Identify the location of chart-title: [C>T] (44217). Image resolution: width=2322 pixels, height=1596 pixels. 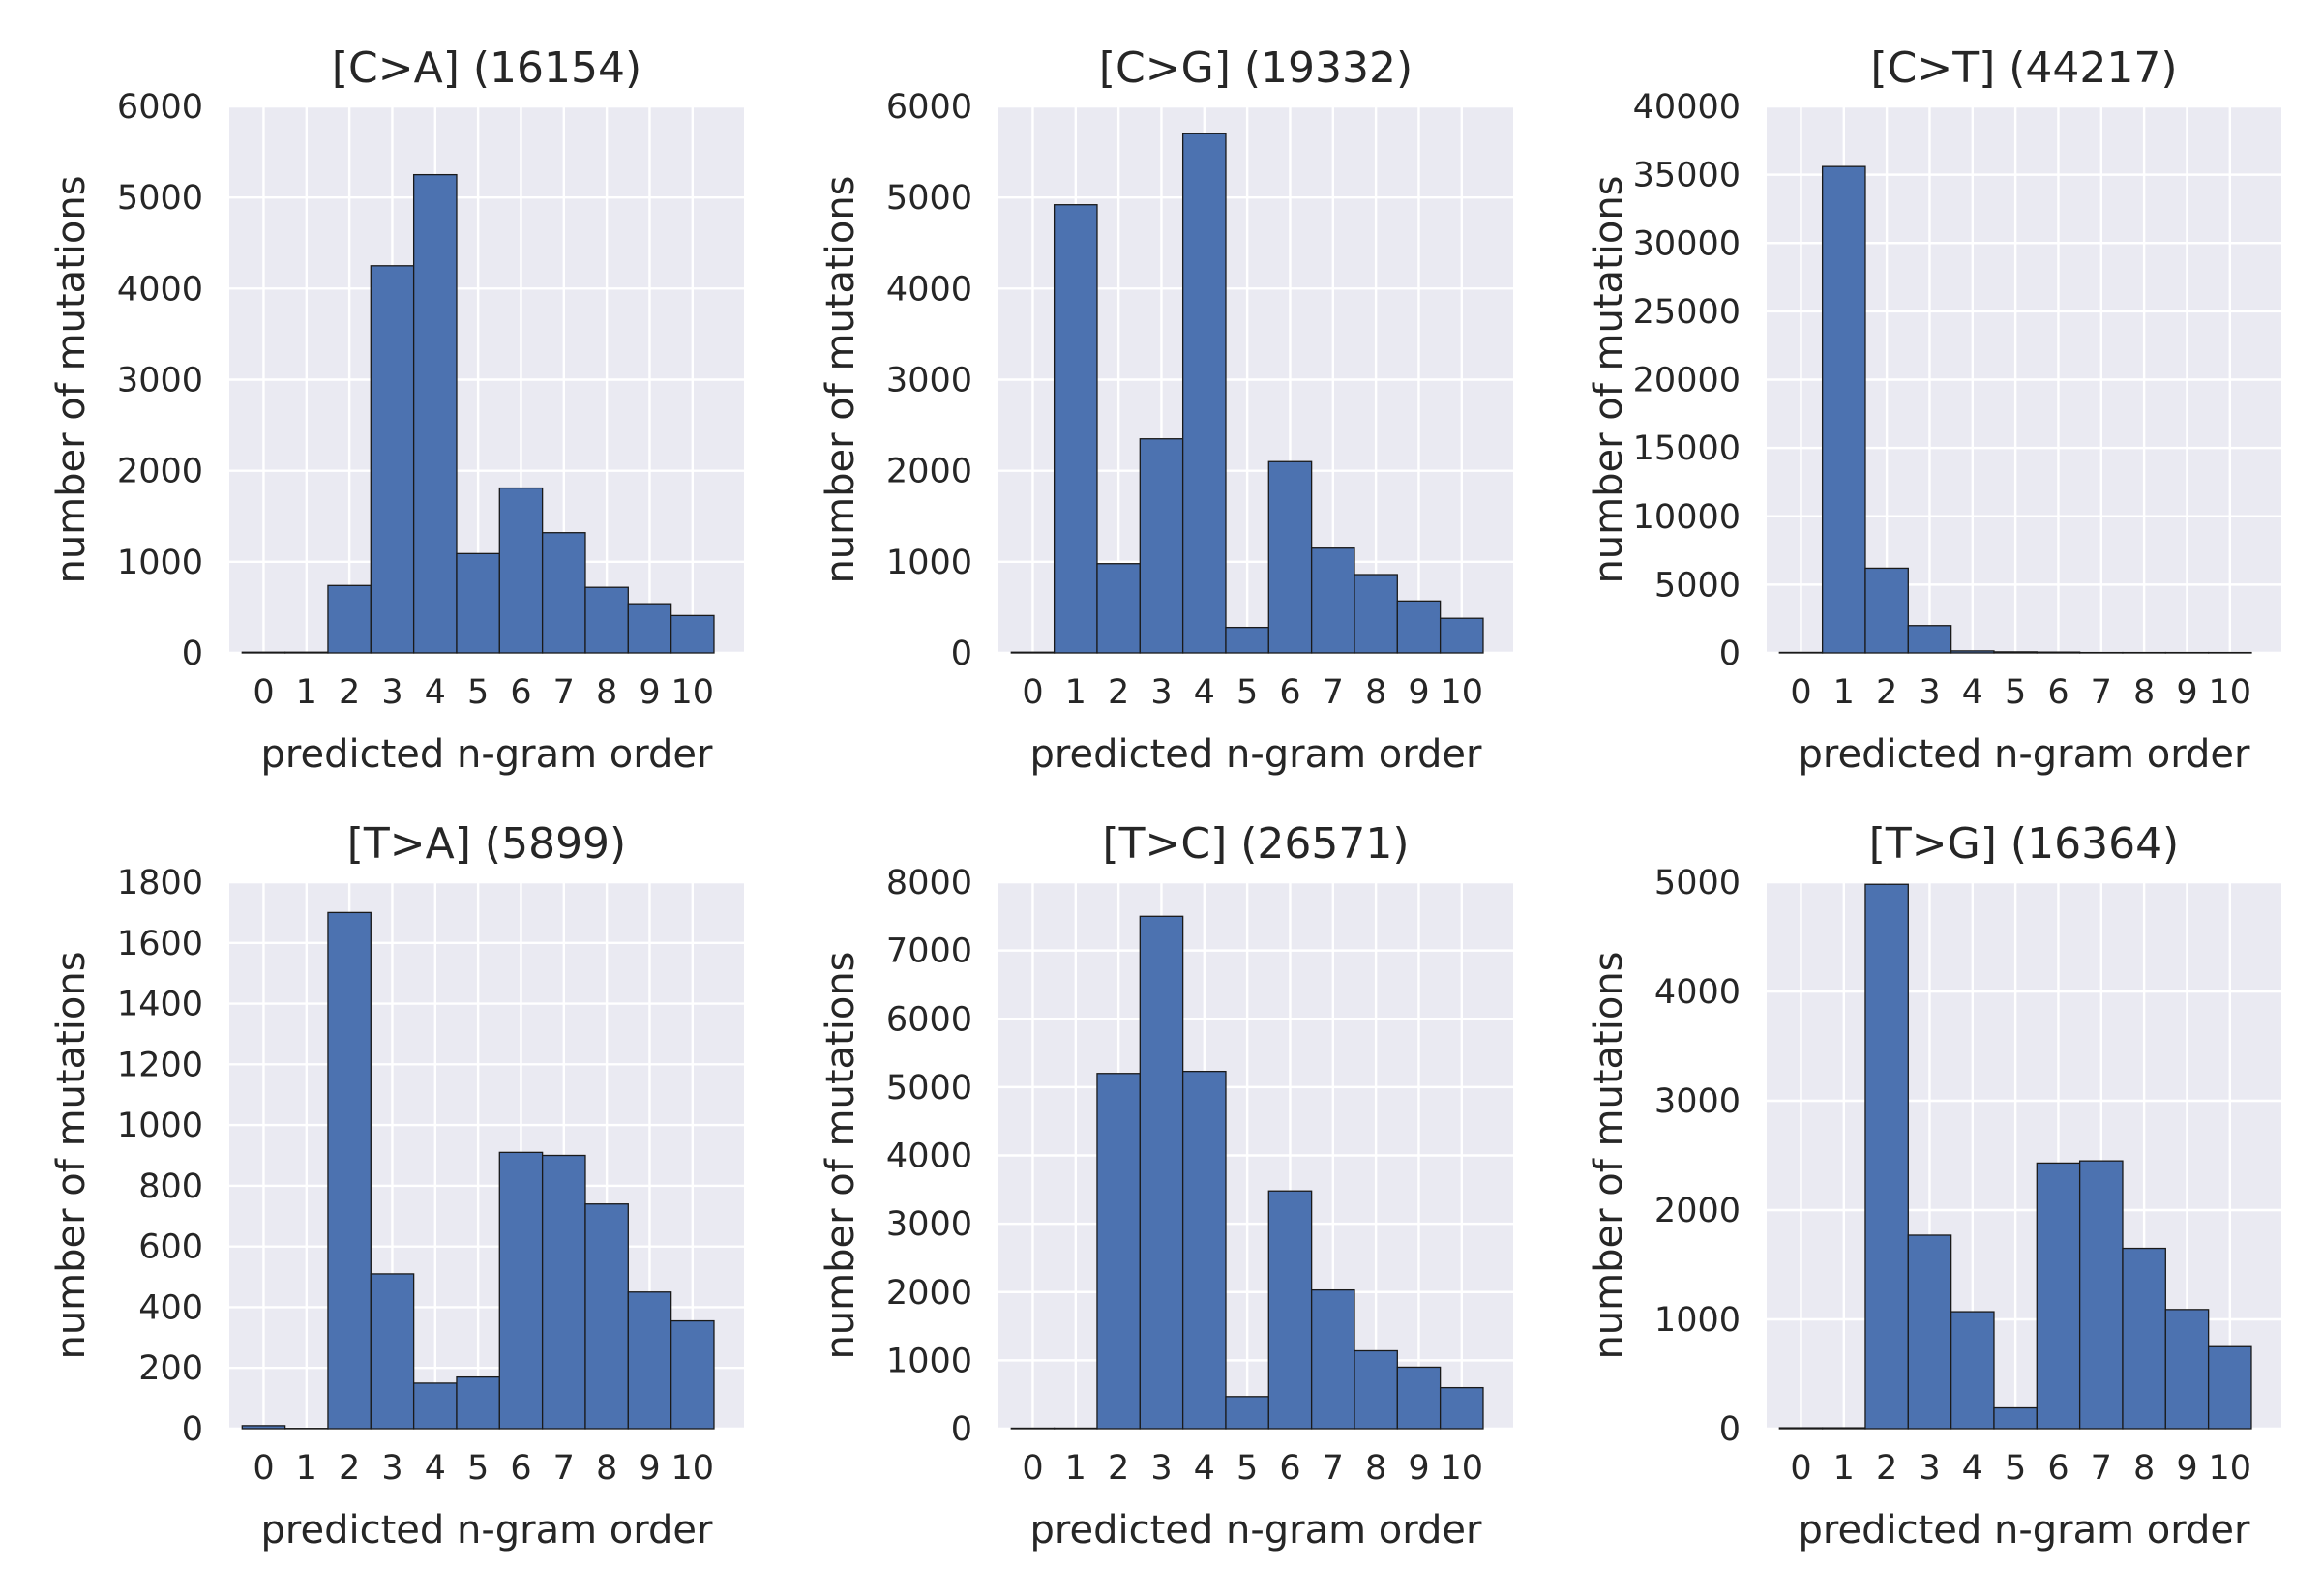
(2023, 68).